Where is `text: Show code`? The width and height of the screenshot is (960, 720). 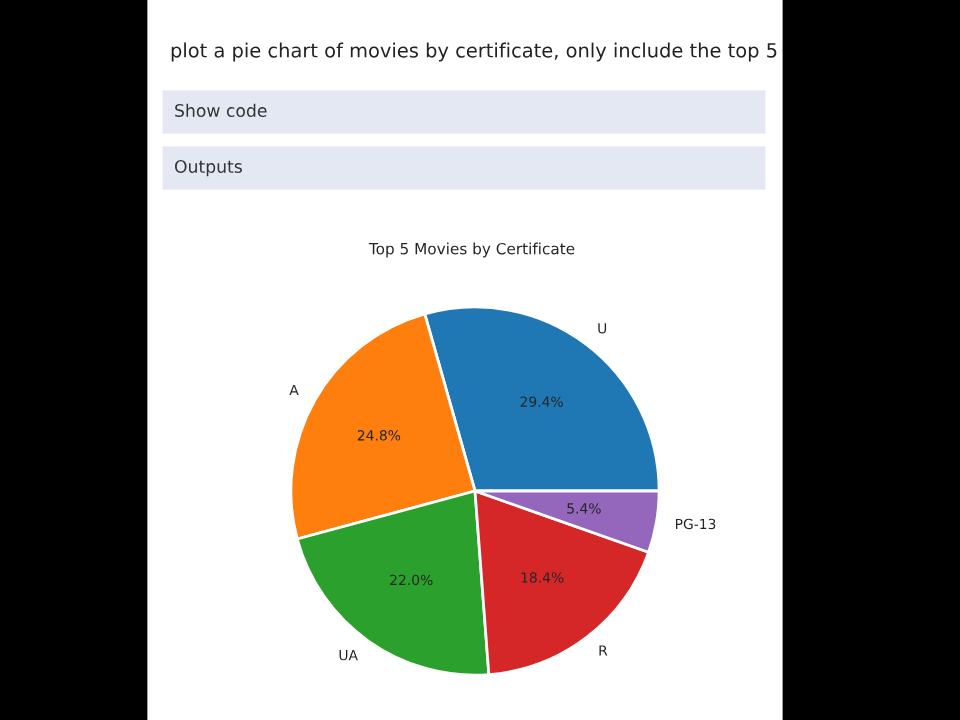 text: Show code is located at coordinates (221, 110).